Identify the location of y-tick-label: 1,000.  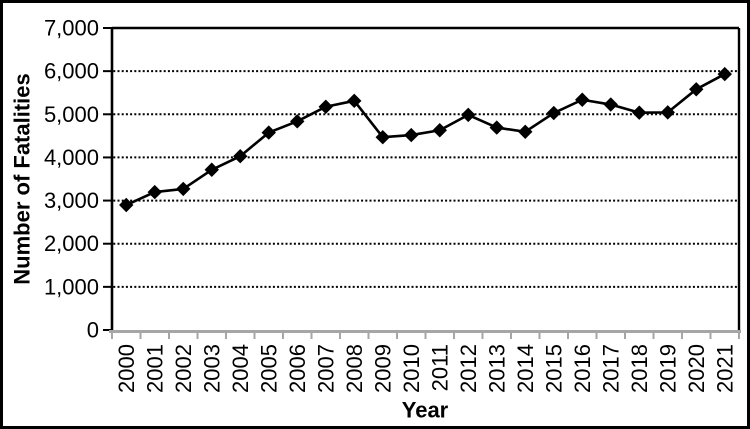
(71, 286).